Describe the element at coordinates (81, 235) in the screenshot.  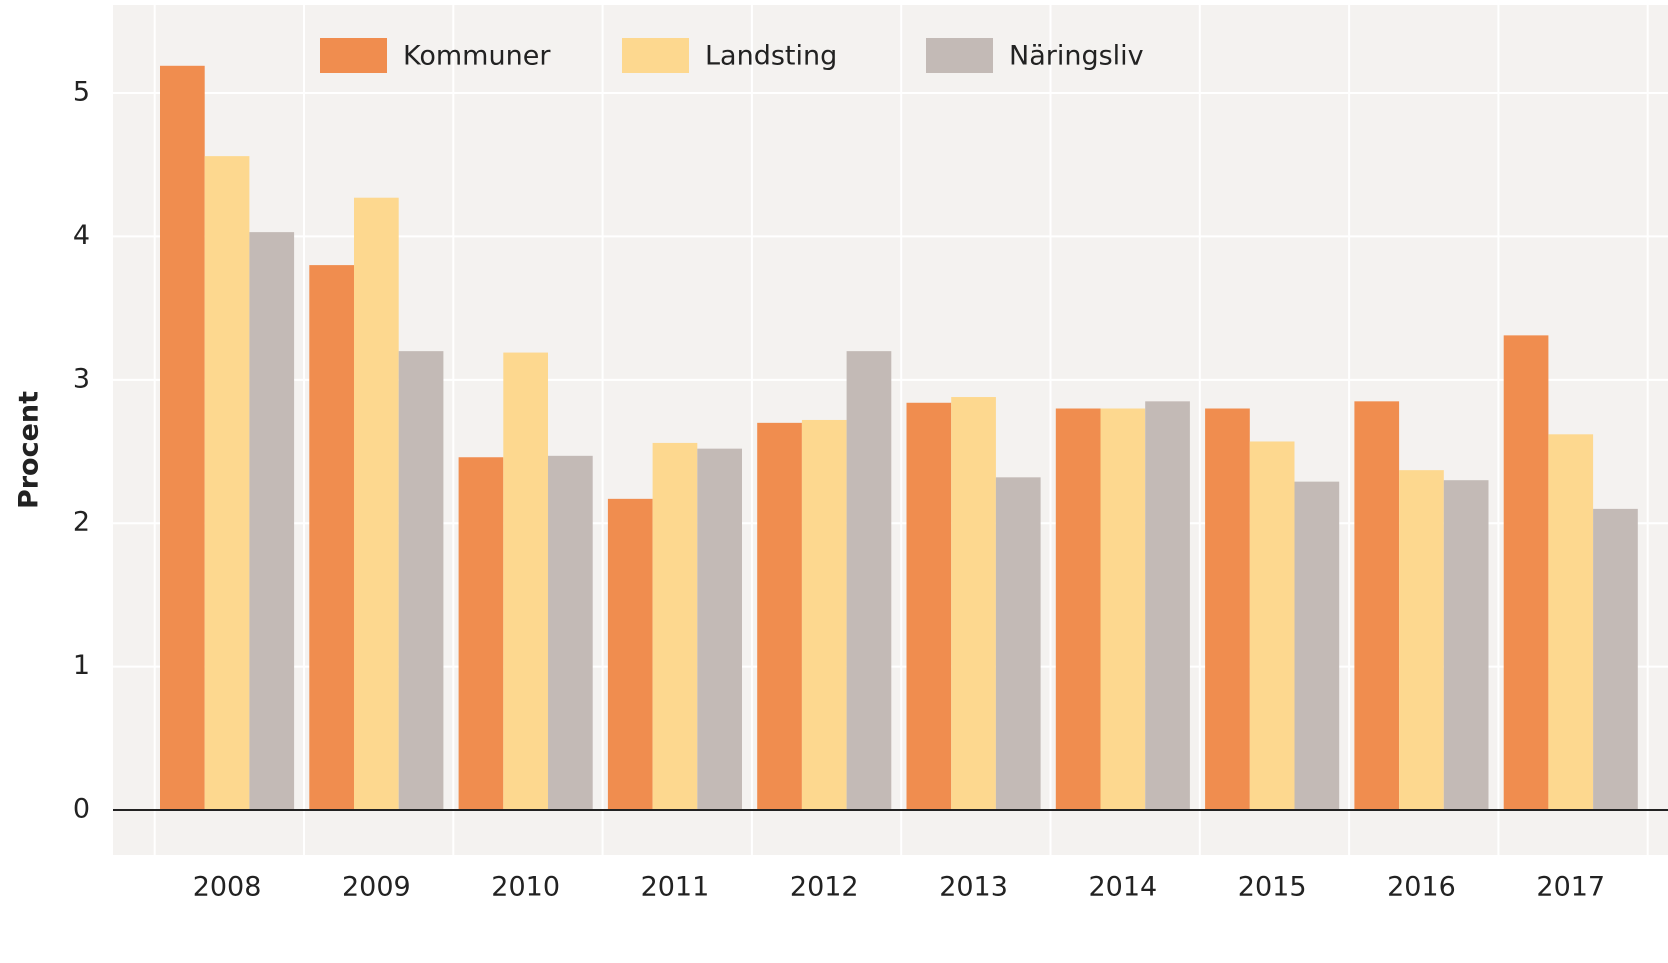
I see `y-tick-label: 4` at that location.